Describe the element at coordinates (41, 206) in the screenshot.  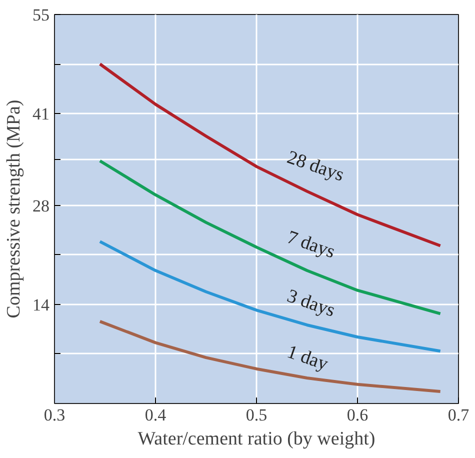
I see `y-tick-label: 28` at that location.